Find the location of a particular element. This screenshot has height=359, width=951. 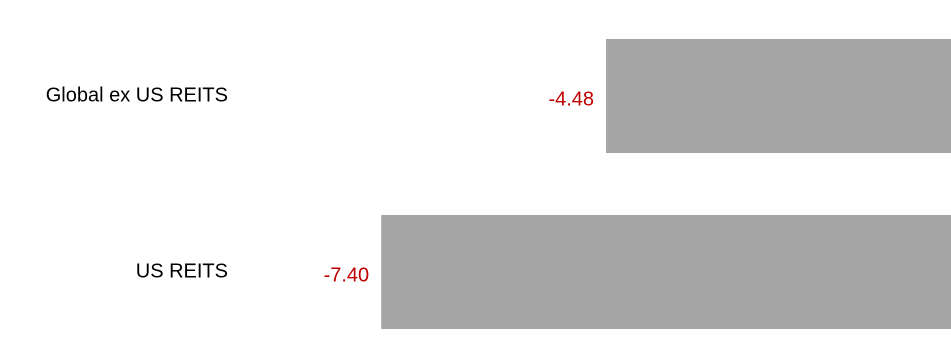

value-label-us-reits: -7.40 is located at coordinates (347, 275).